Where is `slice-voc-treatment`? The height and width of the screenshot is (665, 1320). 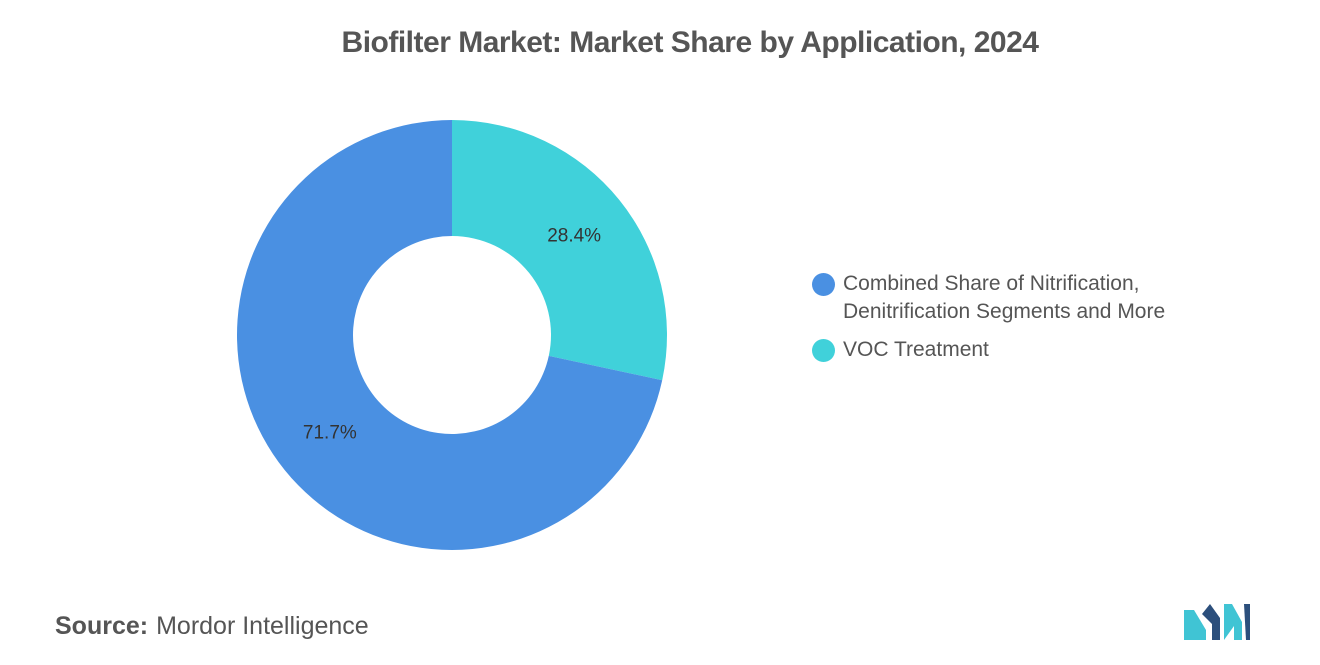 slice-voc-treatment is located at coordinates (559, 250).